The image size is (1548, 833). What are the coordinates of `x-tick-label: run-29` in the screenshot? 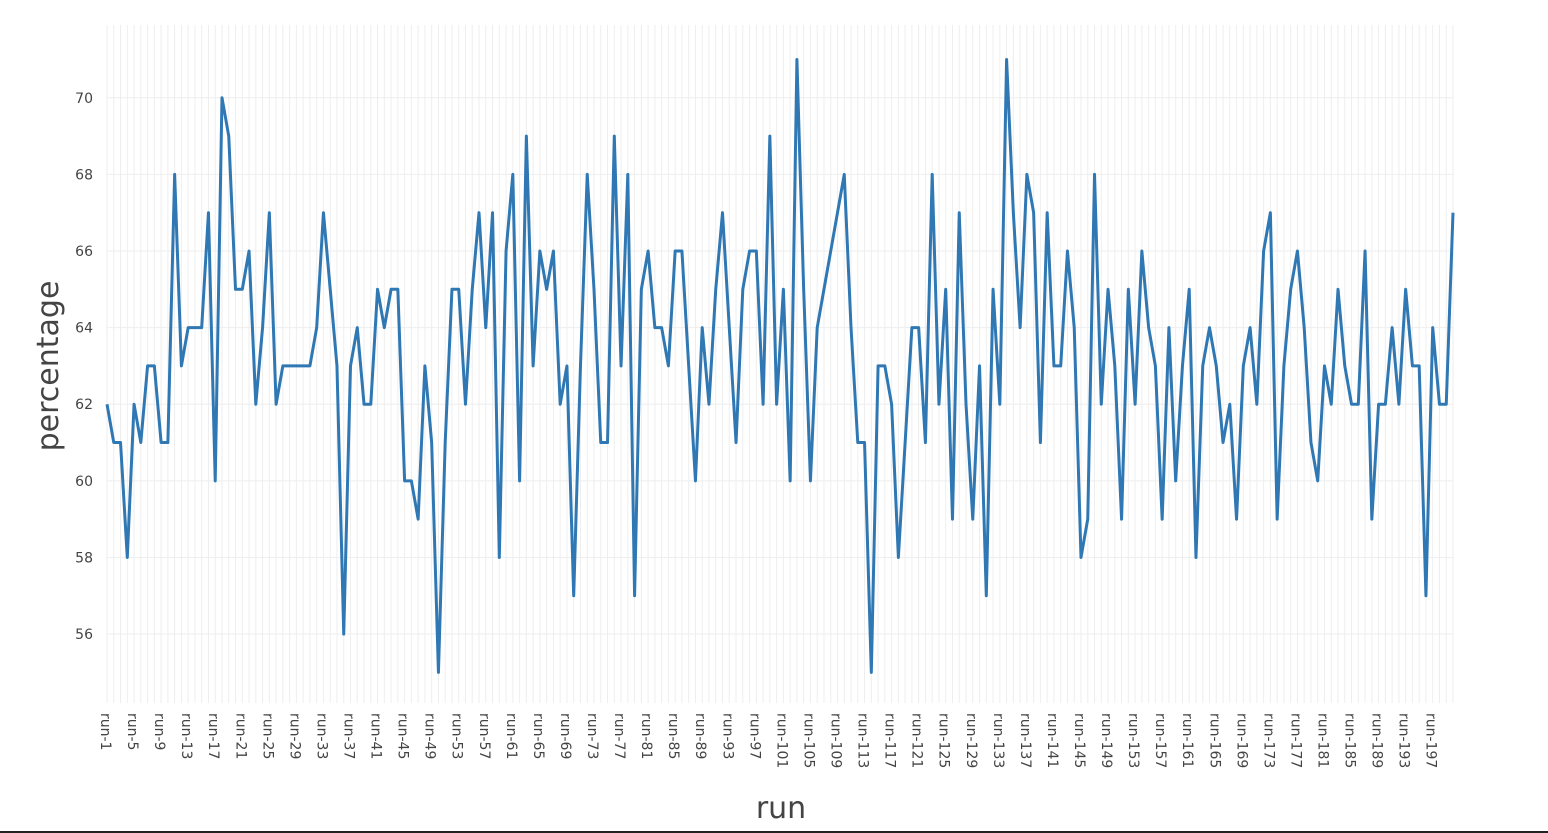 It's located at (294, 736).